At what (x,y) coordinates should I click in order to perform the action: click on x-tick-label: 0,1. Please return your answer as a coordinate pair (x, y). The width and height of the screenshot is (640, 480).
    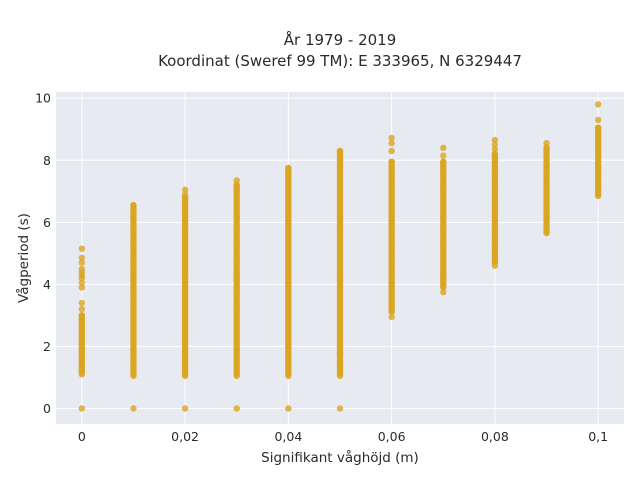
    Looking at the image, I should click on (598, 436).